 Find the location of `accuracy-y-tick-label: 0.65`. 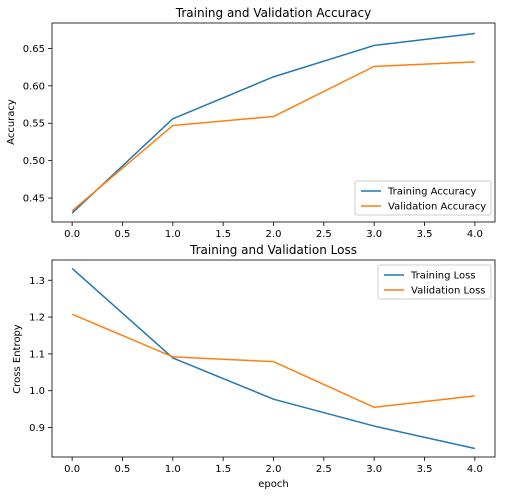

accuracy-y-tick-label: 0.65 is located at coordinates (34, 49).